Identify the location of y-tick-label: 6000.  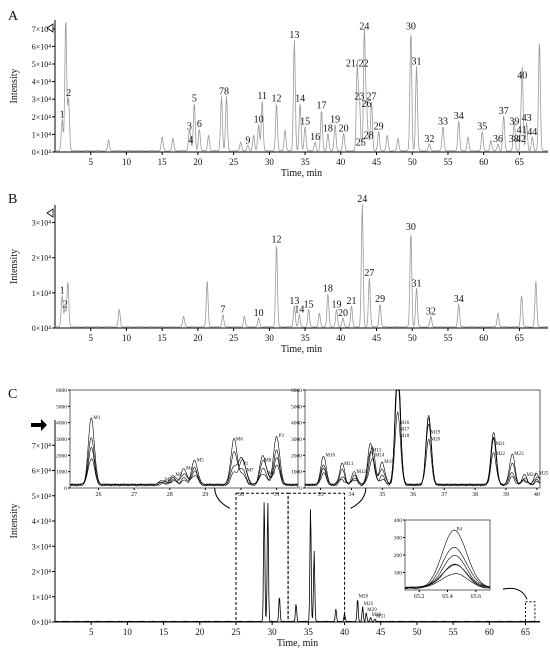
(296, 391).